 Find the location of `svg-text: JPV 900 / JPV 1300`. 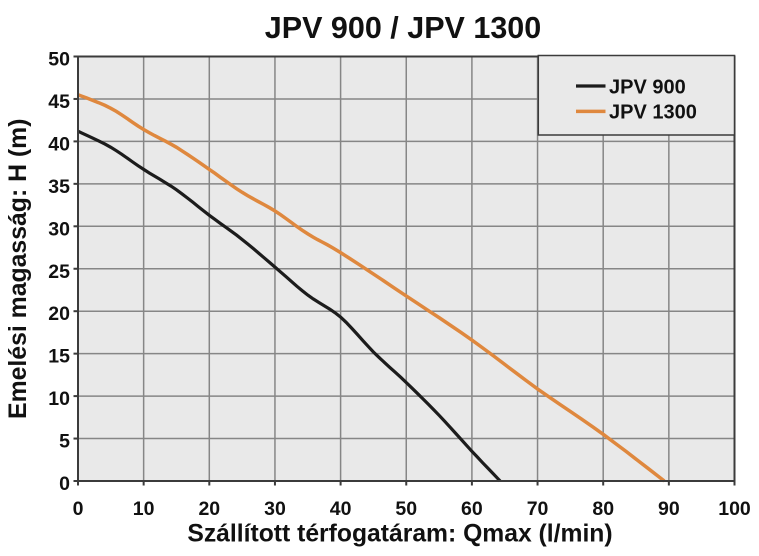

svg-text: JPV 900 / JPV 1300 is located at coordinates (403, 28).